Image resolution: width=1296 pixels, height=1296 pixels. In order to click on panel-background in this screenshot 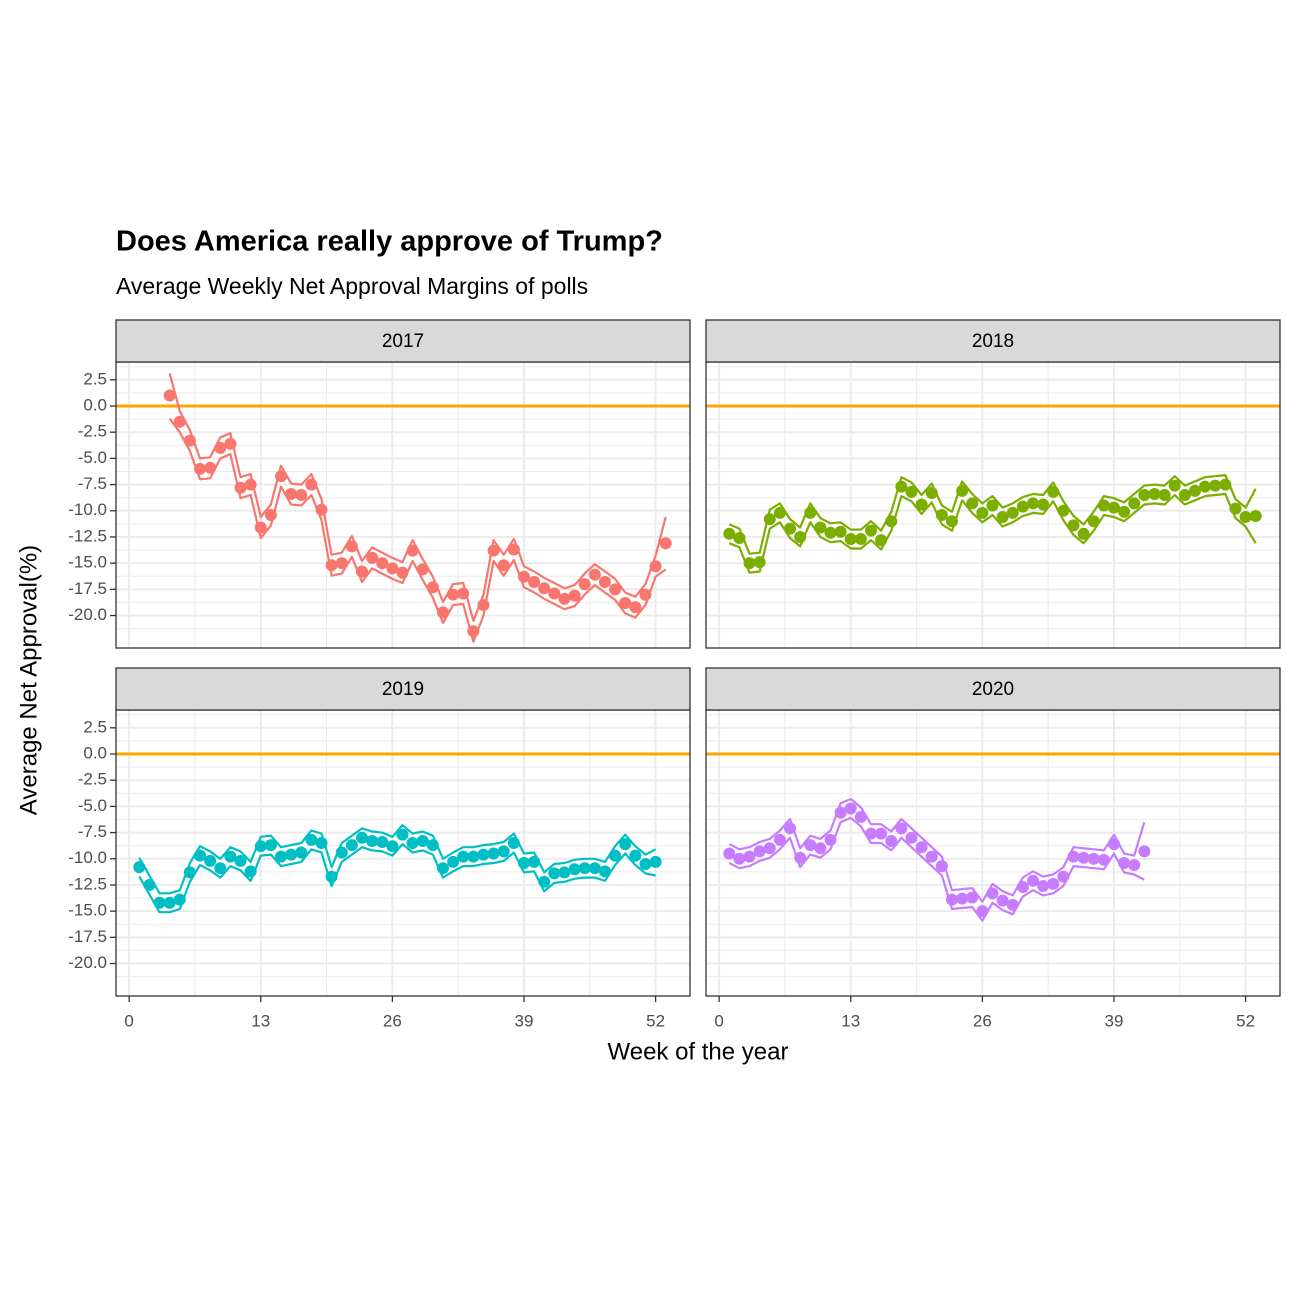, I will do `click(403, 505)`.